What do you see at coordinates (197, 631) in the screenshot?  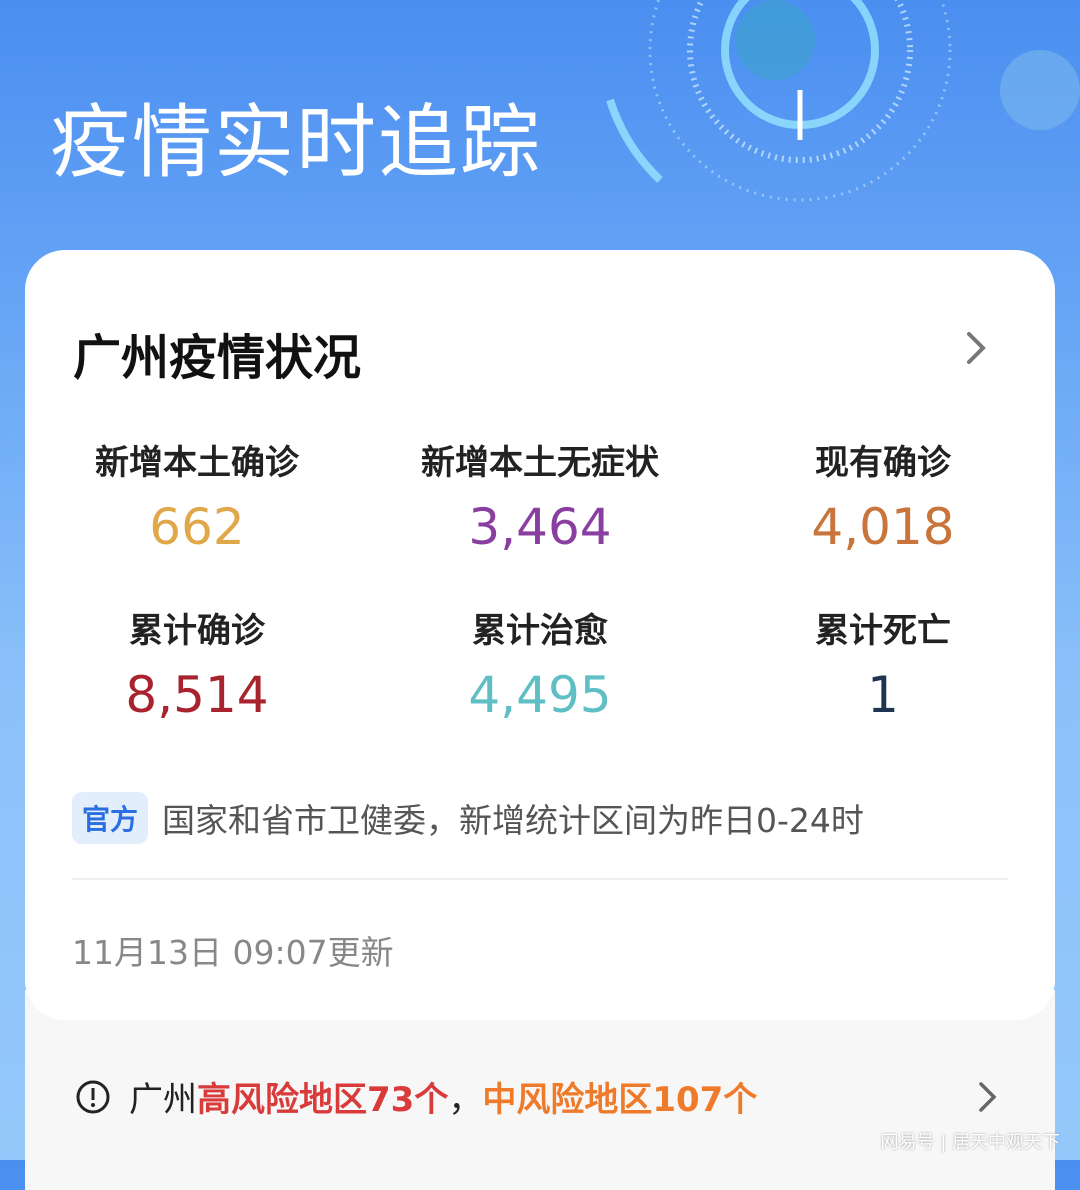 I see `stat-label: 累计确诊` at bounding box center [197, 631].